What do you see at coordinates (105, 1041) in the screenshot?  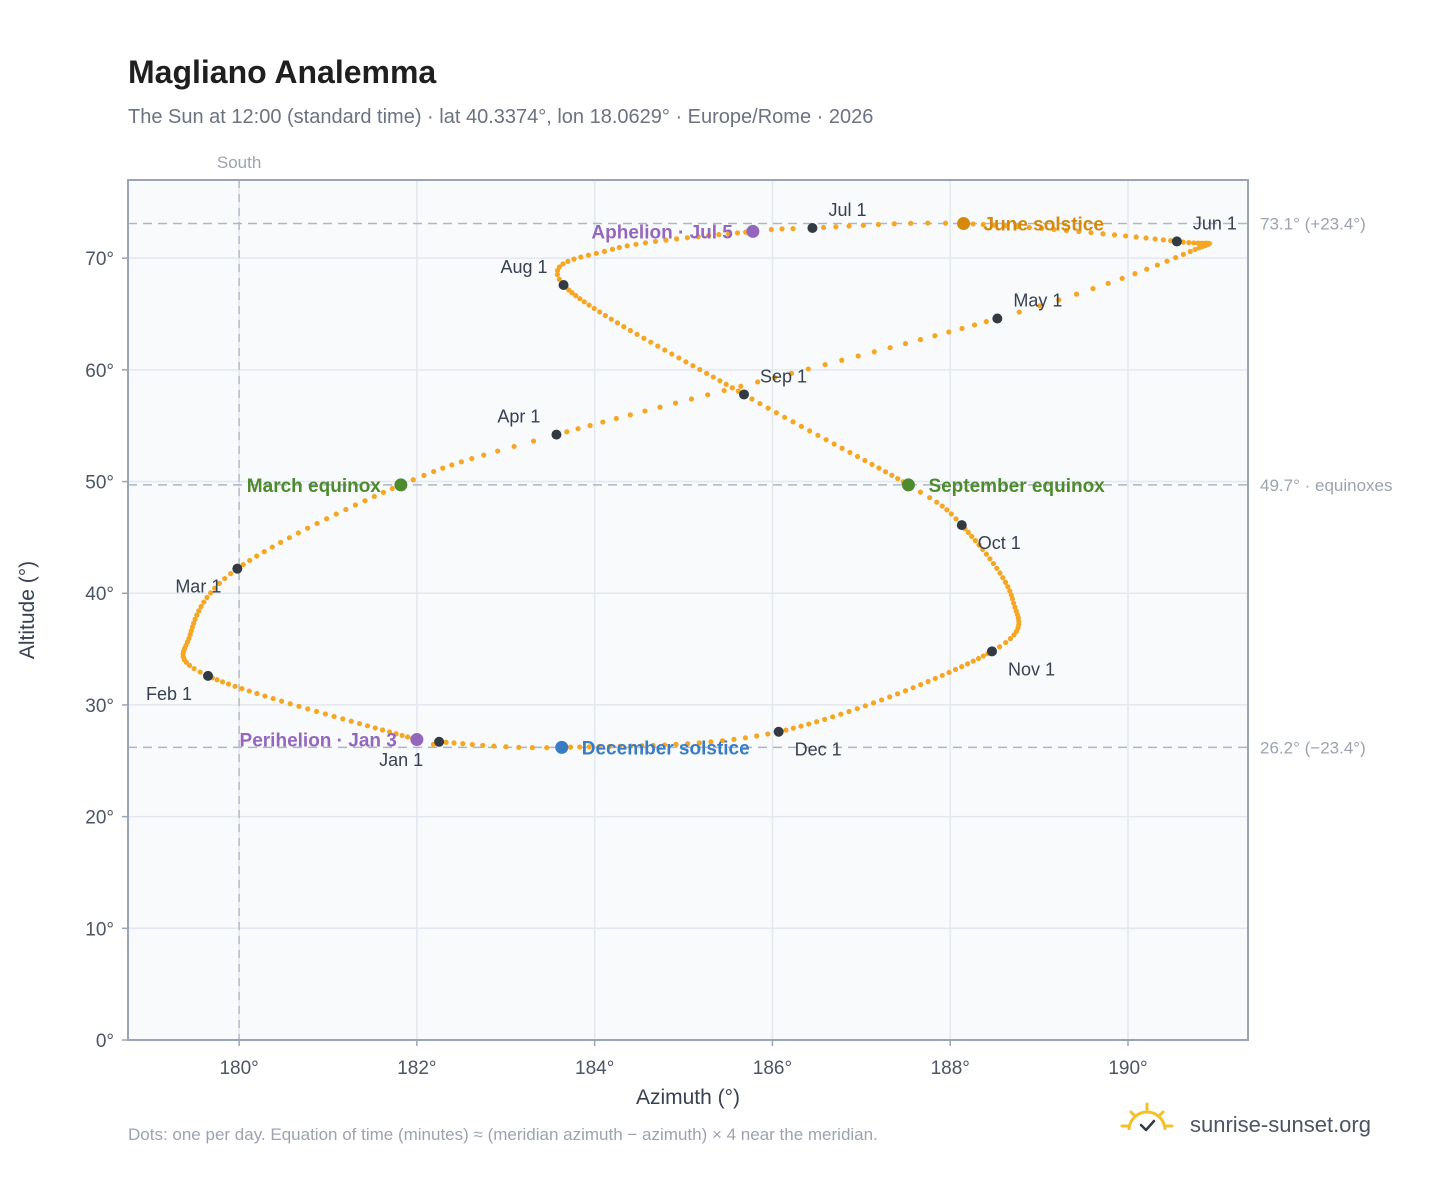 I see `y-tick-label: 0°` at bounding box center [105, 1041].